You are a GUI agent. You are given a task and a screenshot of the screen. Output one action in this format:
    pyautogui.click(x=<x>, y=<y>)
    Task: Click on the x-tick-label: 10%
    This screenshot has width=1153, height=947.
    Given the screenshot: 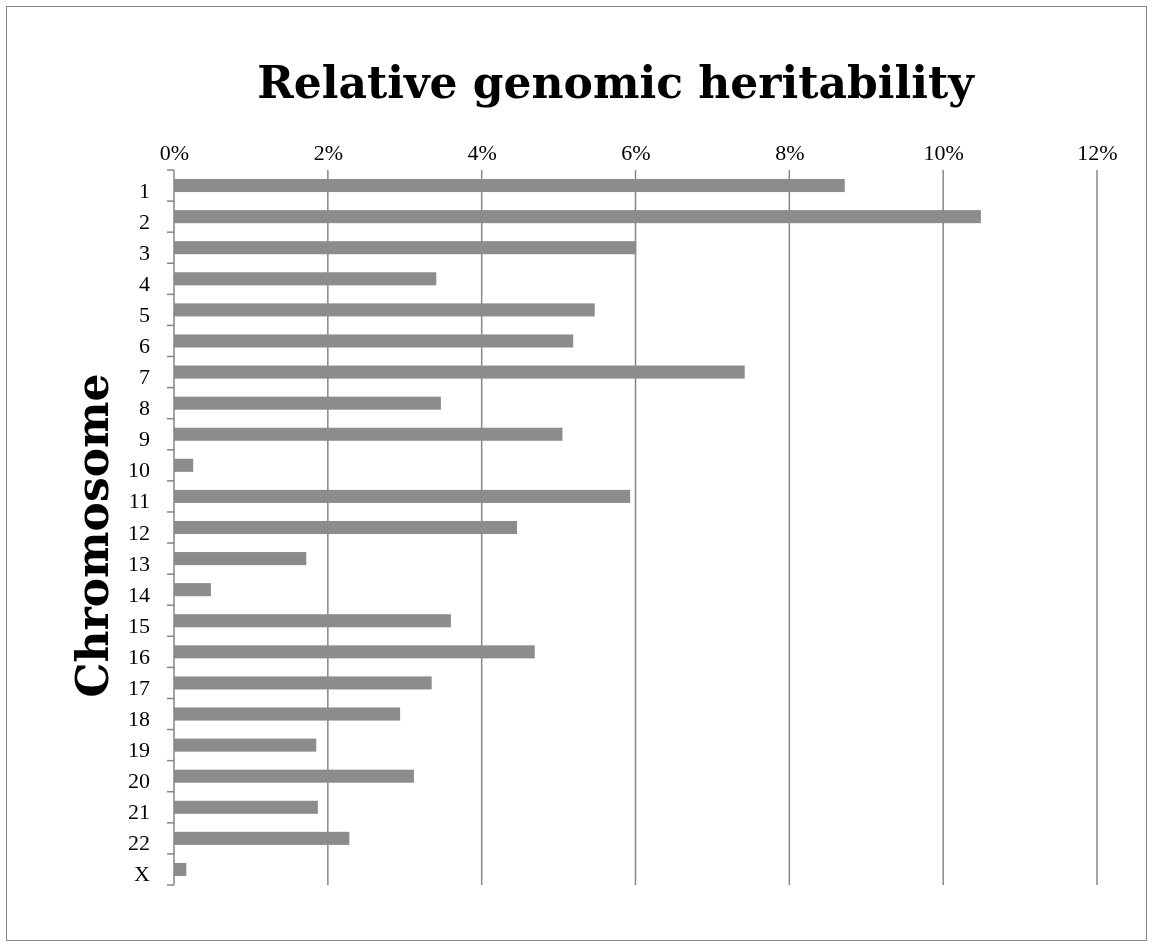 What is the action you would take?
    pyautogui.click(x=943, y=152)
    